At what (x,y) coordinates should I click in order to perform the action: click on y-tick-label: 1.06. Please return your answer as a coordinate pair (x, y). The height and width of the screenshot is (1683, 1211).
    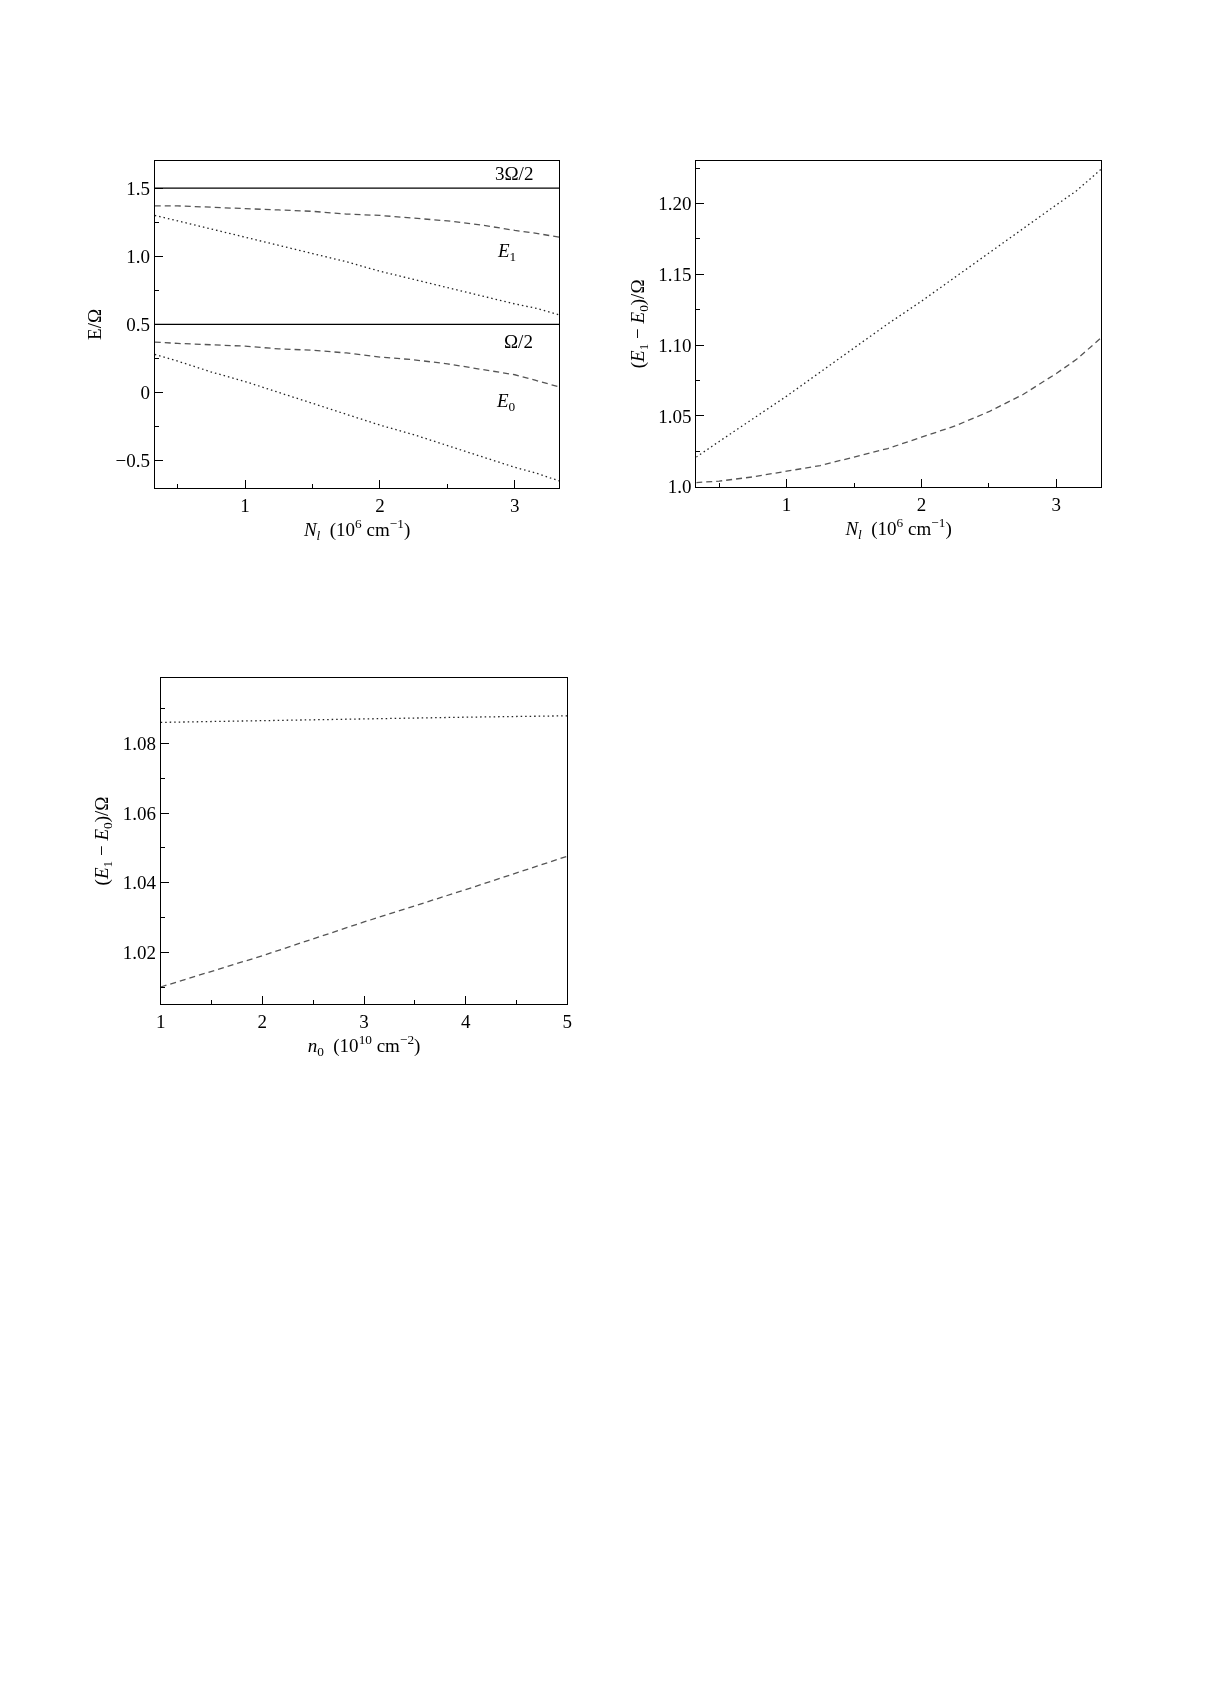
    Looking at the image, I should click on (139, 813).